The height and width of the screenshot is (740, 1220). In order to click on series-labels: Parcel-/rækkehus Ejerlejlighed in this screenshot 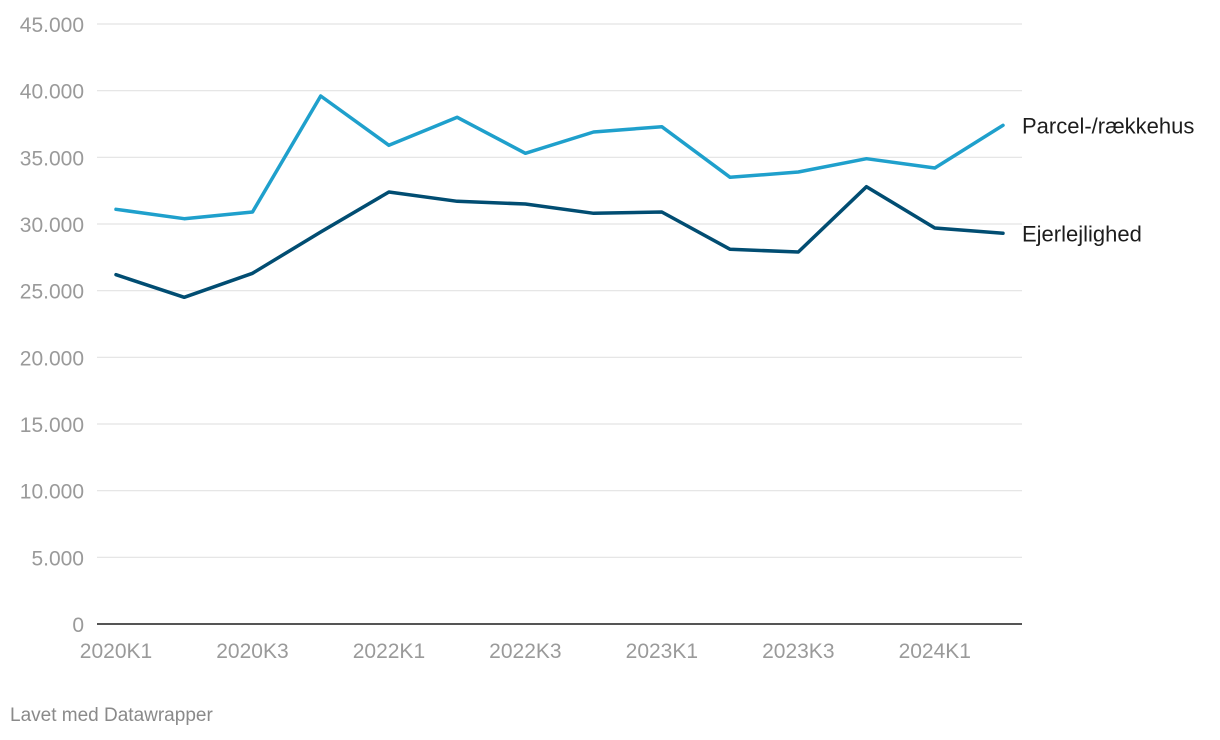, I will do `click(1108, 179)`.